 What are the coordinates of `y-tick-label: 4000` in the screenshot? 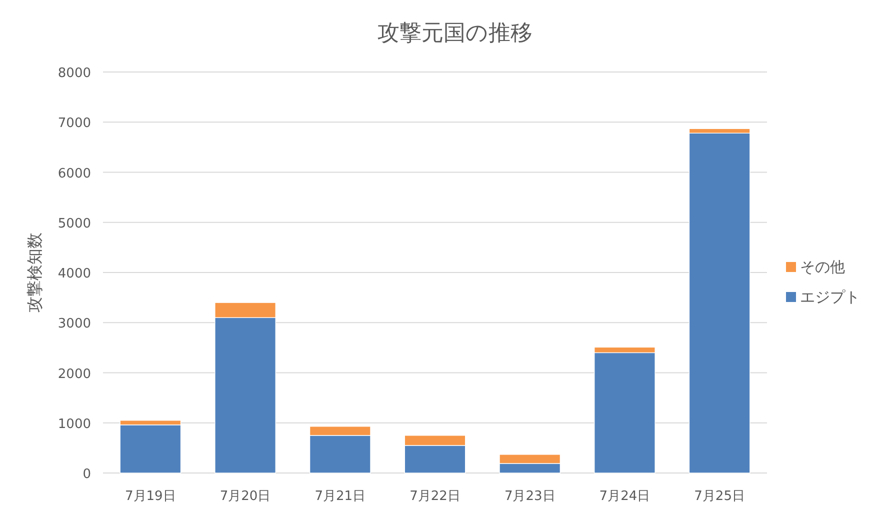 It's located at (74, 274).